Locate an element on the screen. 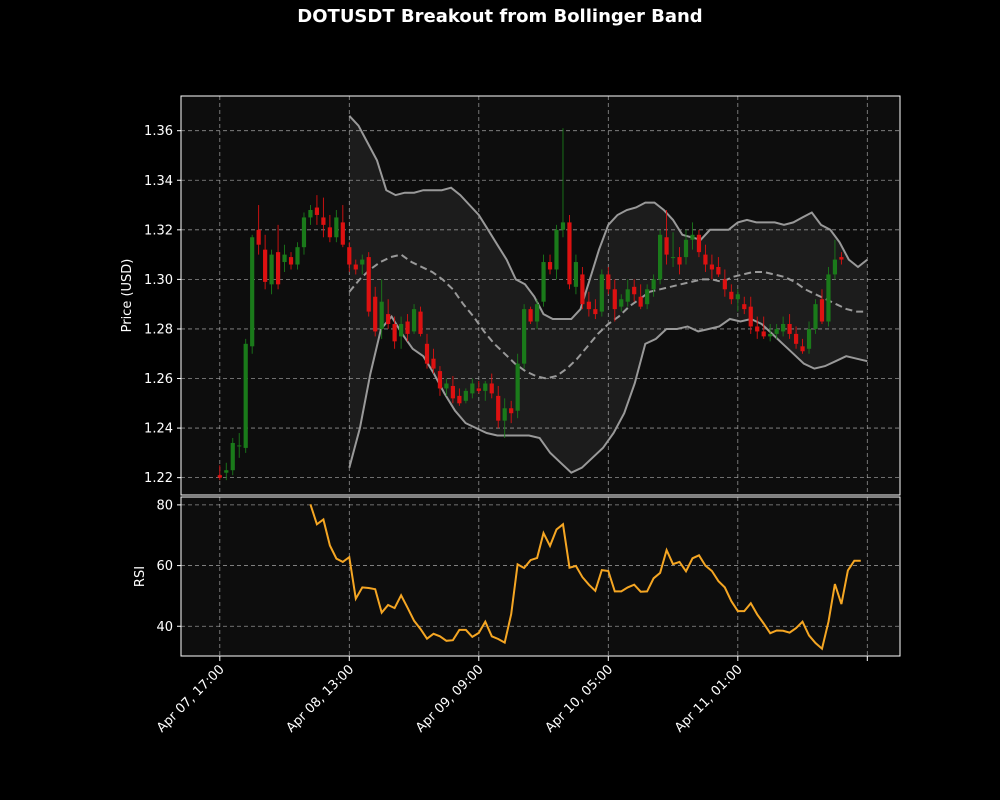 Image resolution: width=1000 pixels, height=800 pixels. price-axis-title: Price (USD) is located at coordinates (127, 296).